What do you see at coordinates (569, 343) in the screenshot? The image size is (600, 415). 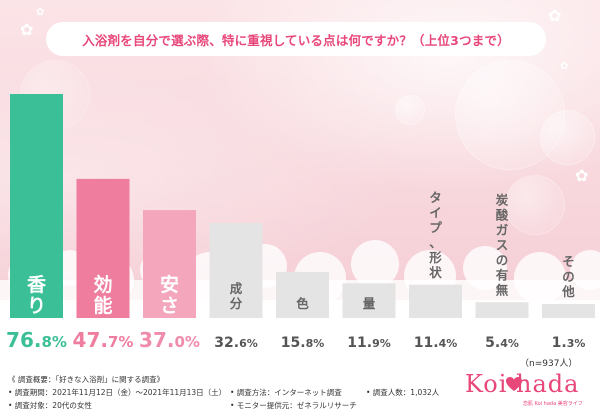 I see `value-label: 1.3%` at bounding box center [569, 343].